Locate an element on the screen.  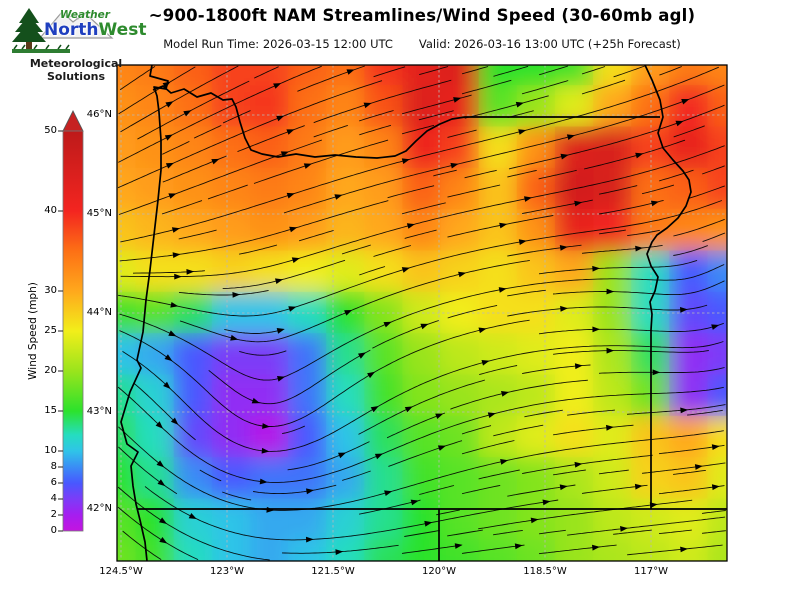
colorbar-tick-label: 8 is located at coordinates (53, 466).